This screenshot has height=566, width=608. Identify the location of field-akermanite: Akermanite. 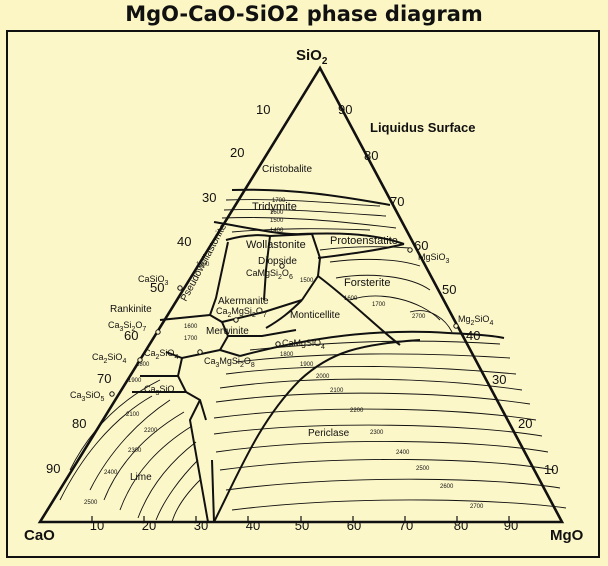
(243, 301).